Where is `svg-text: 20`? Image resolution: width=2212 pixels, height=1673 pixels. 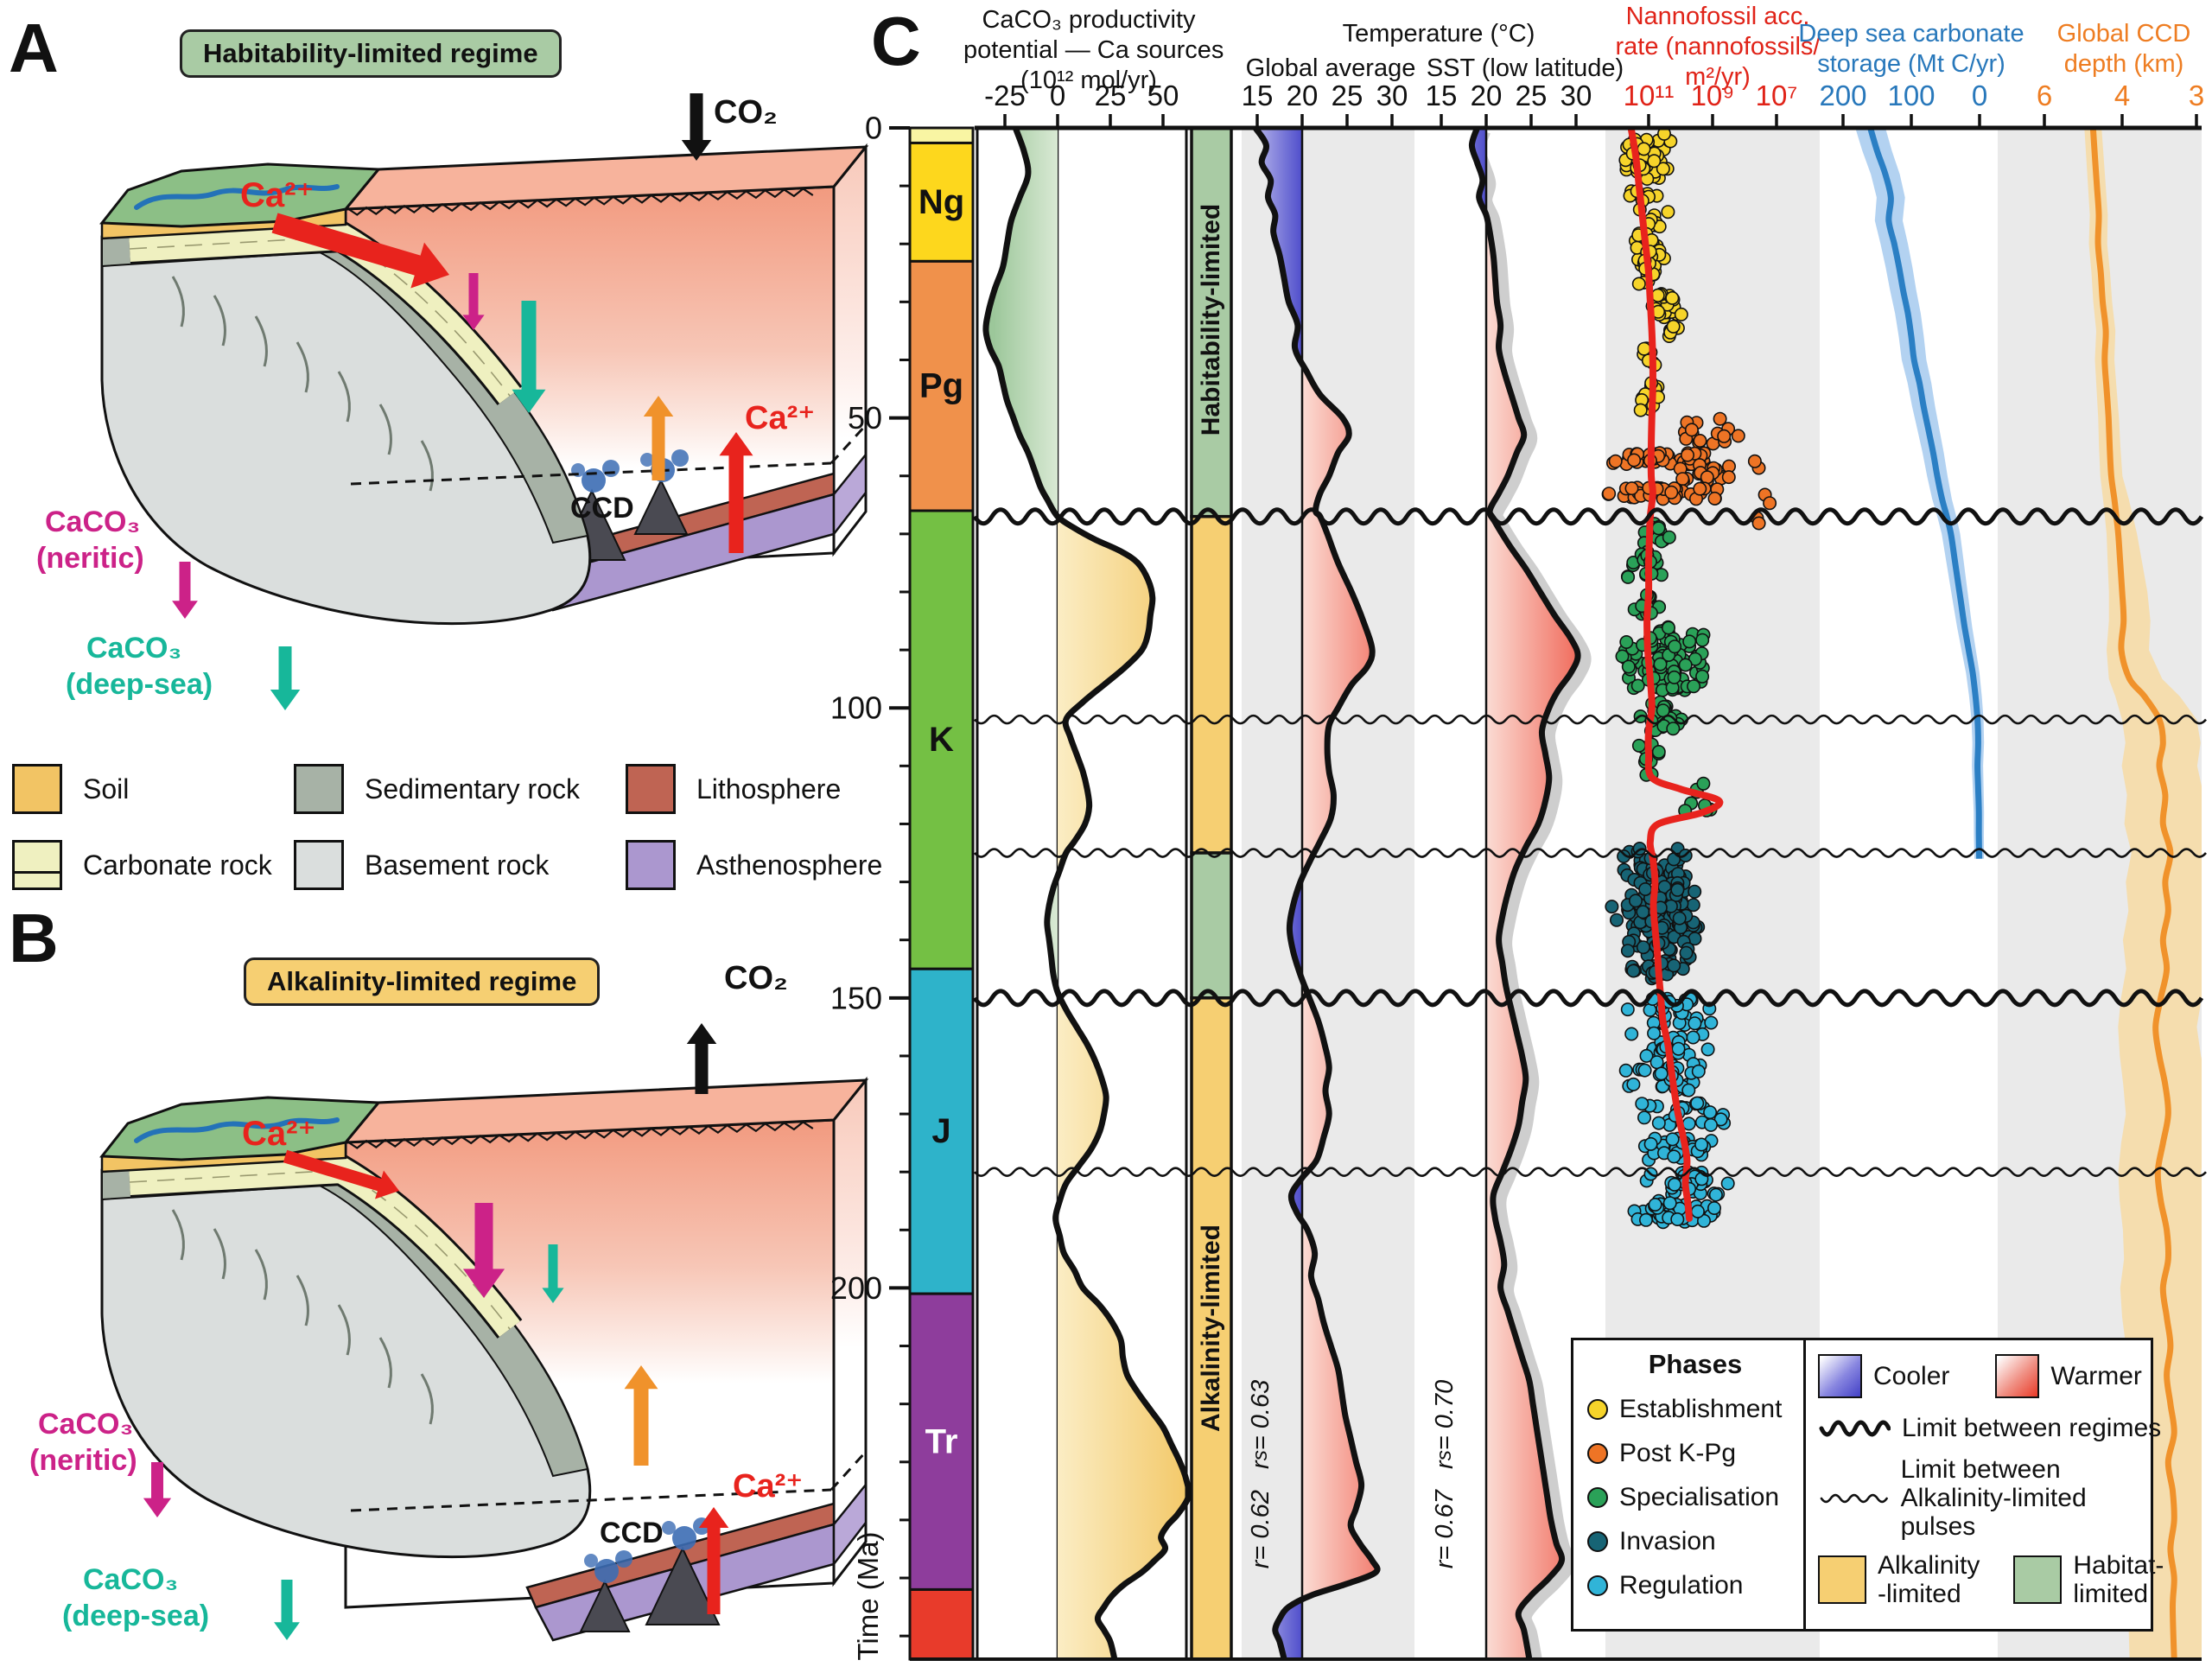 svg-text: 20 is located at coordinates (1303, 95).